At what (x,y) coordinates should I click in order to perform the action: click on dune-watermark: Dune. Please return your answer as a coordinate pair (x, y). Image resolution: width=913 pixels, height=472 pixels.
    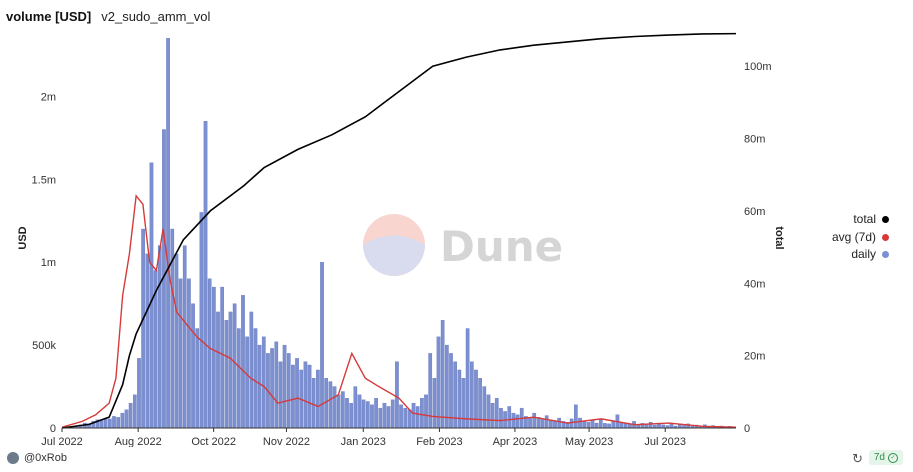
    Looking at the image, I should click on (463, 245).